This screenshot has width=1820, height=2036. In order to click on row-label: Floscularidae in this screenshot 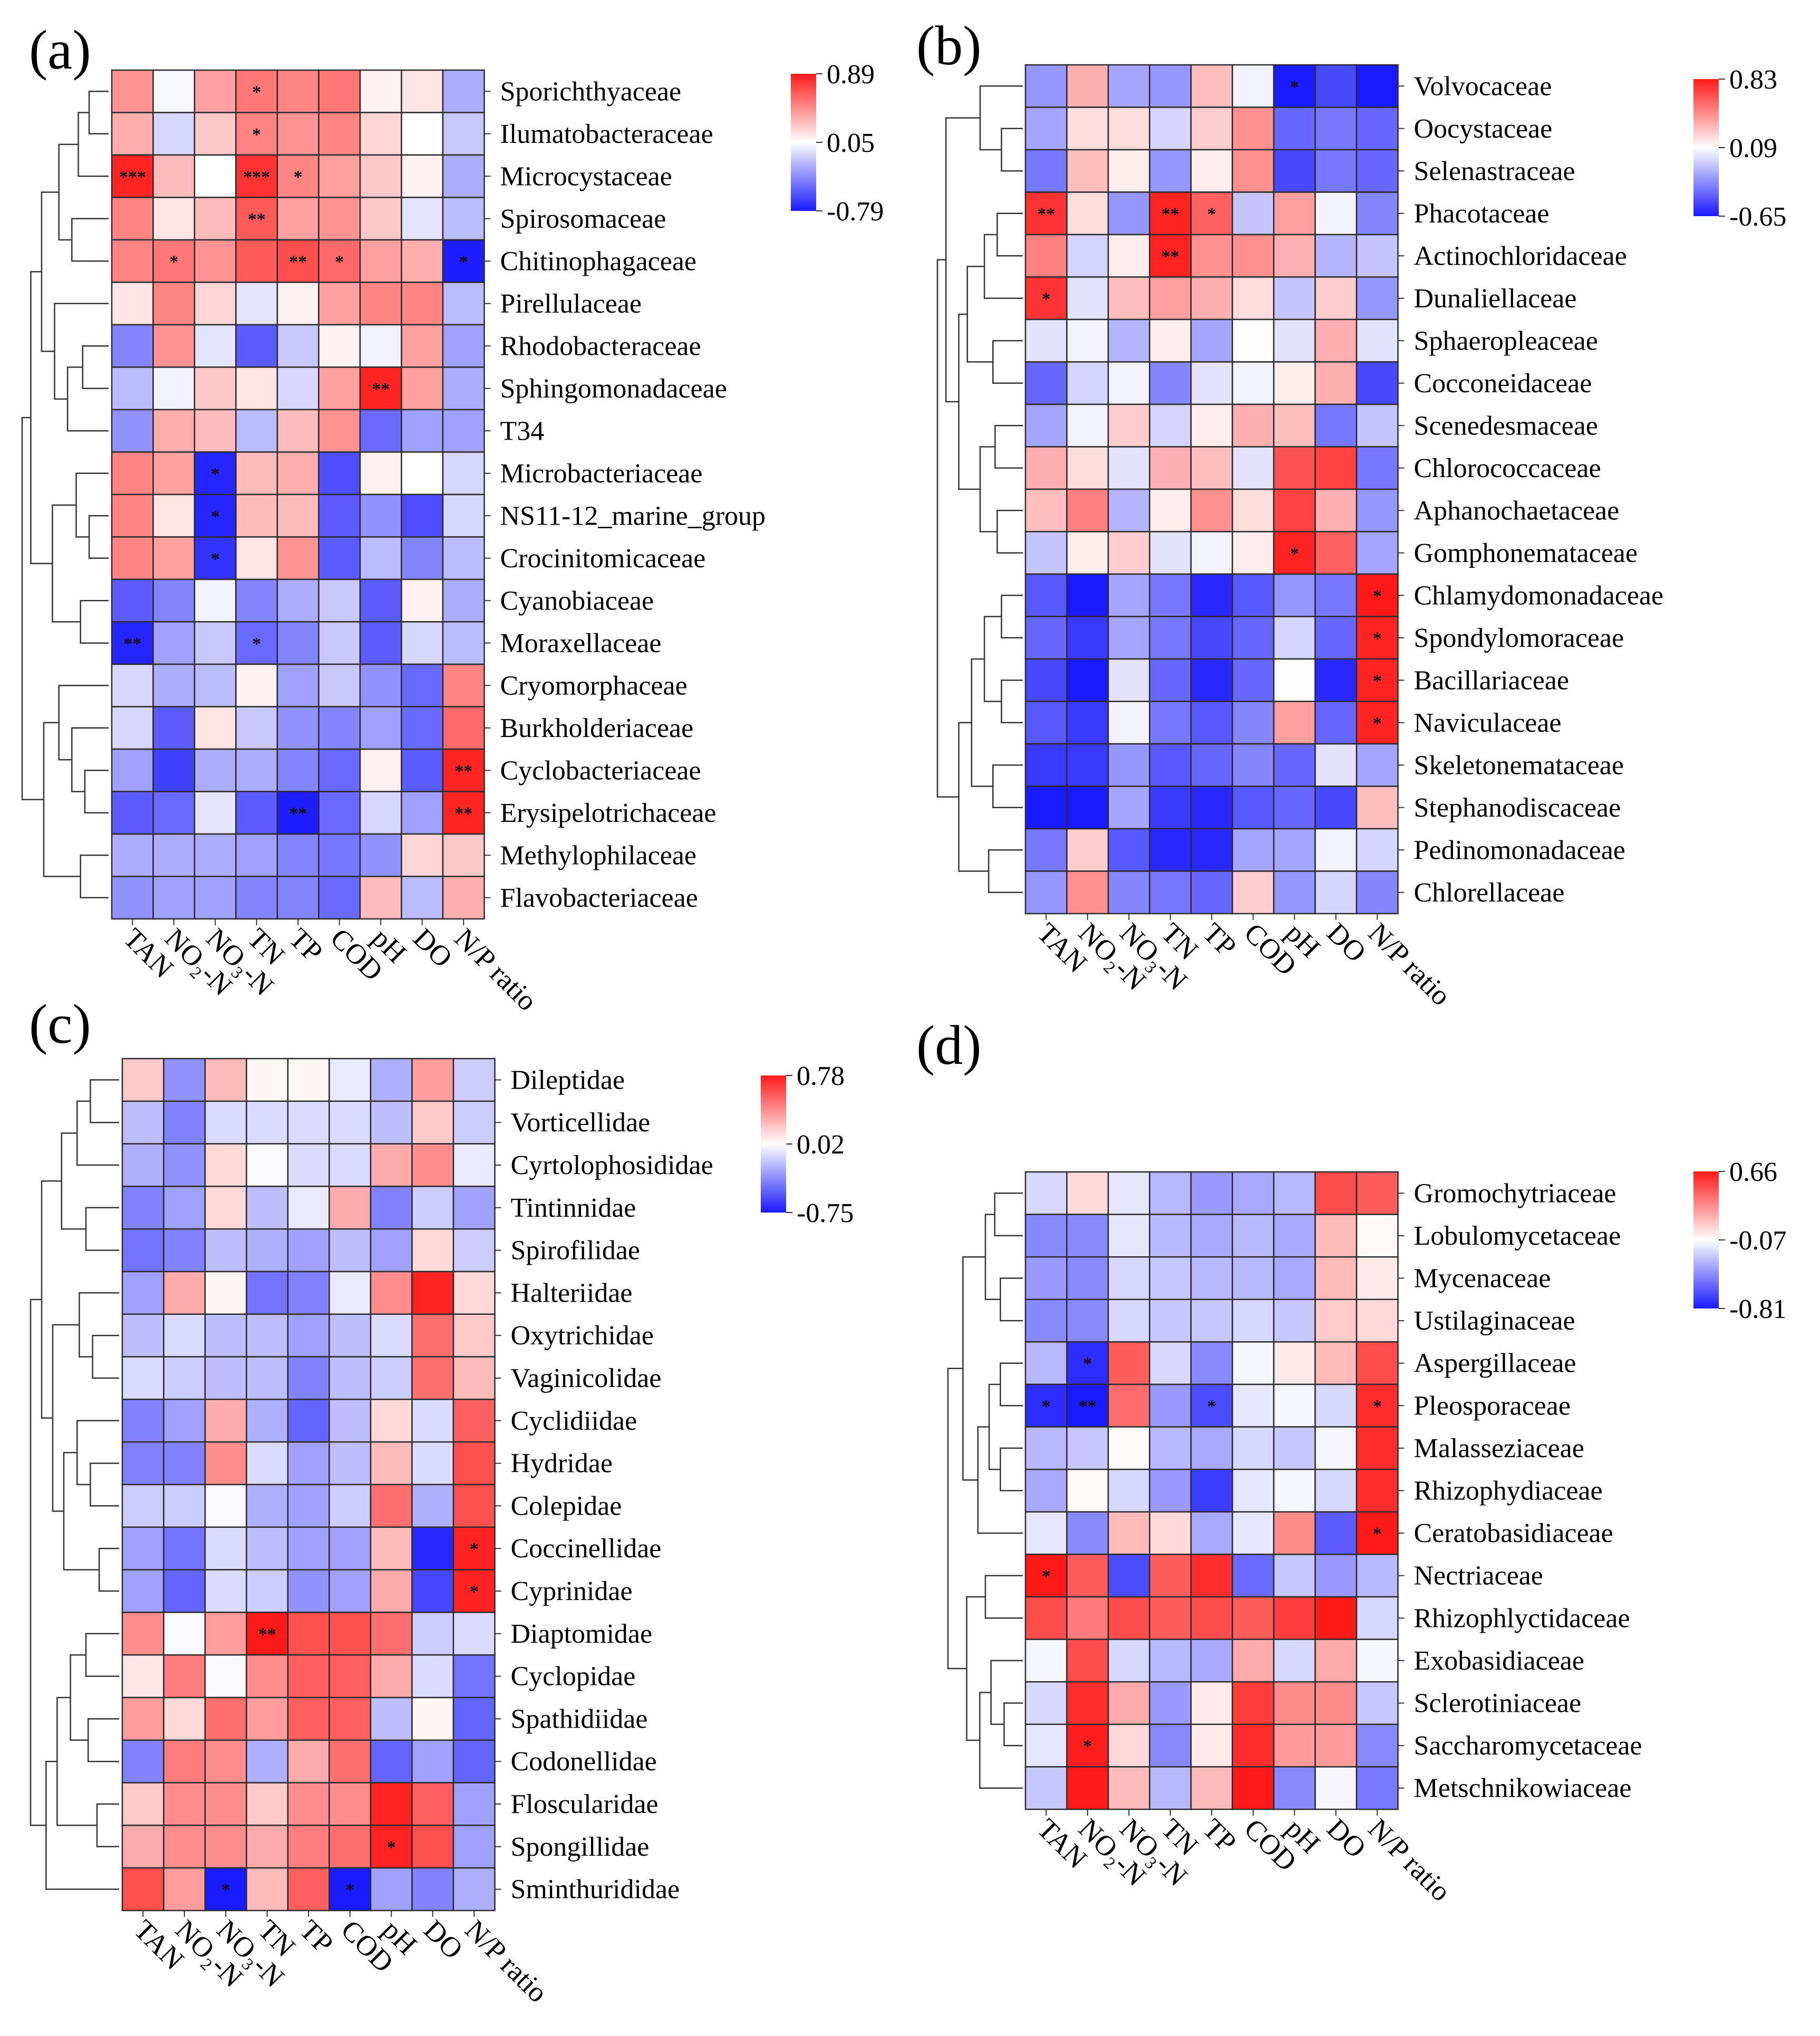, I will do `click(585, 1804)`.